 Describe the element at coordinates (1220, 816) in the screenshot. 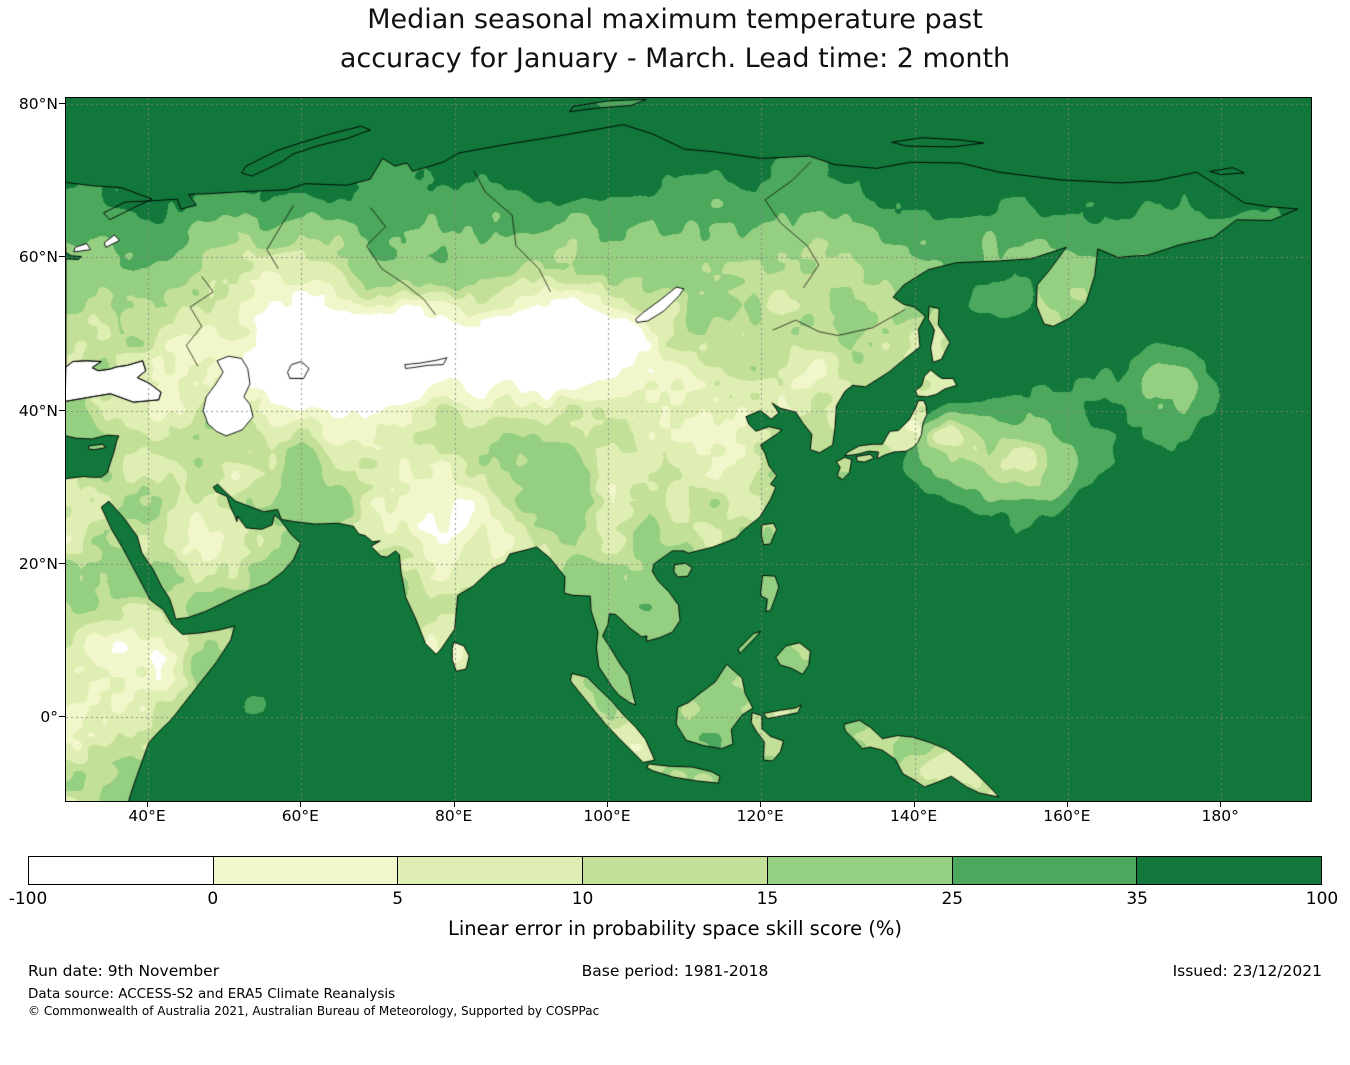

I see `x-axis-tick-label: 180°` at that location.